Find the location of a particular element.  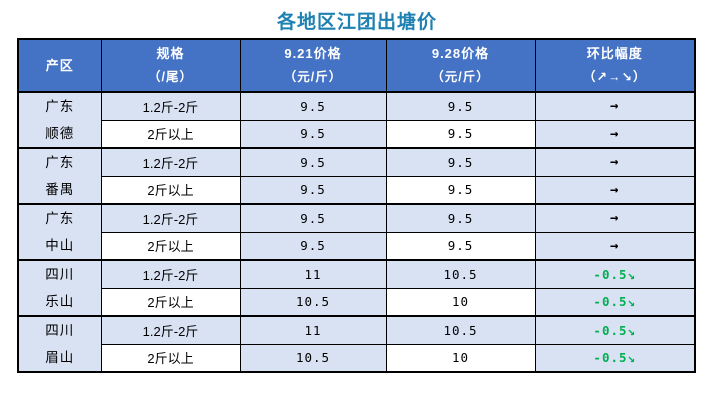

region-line2: 顺德 is located at coordinates (60, 133).